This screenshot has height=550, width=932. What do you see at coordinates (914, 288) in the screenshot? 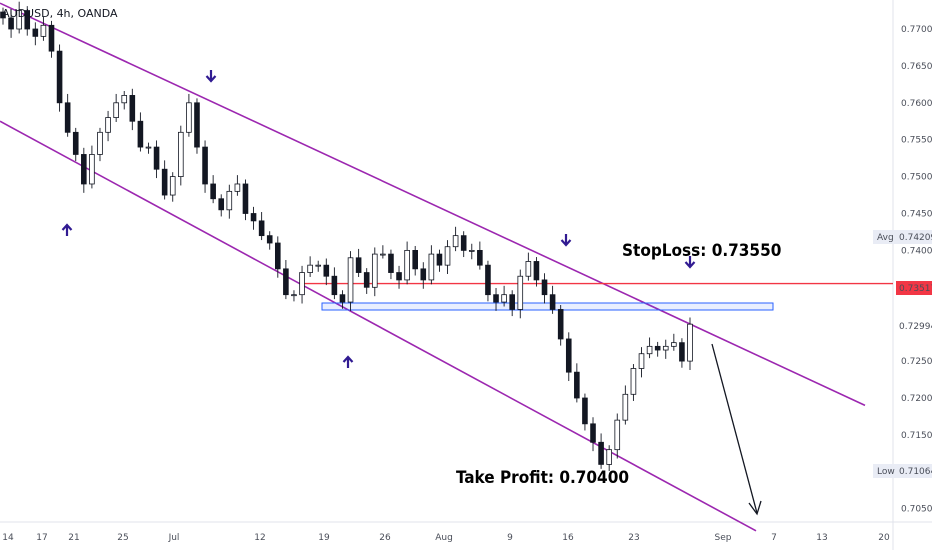
I see `current-price-badge-bg` at bounding box center [914, 288].